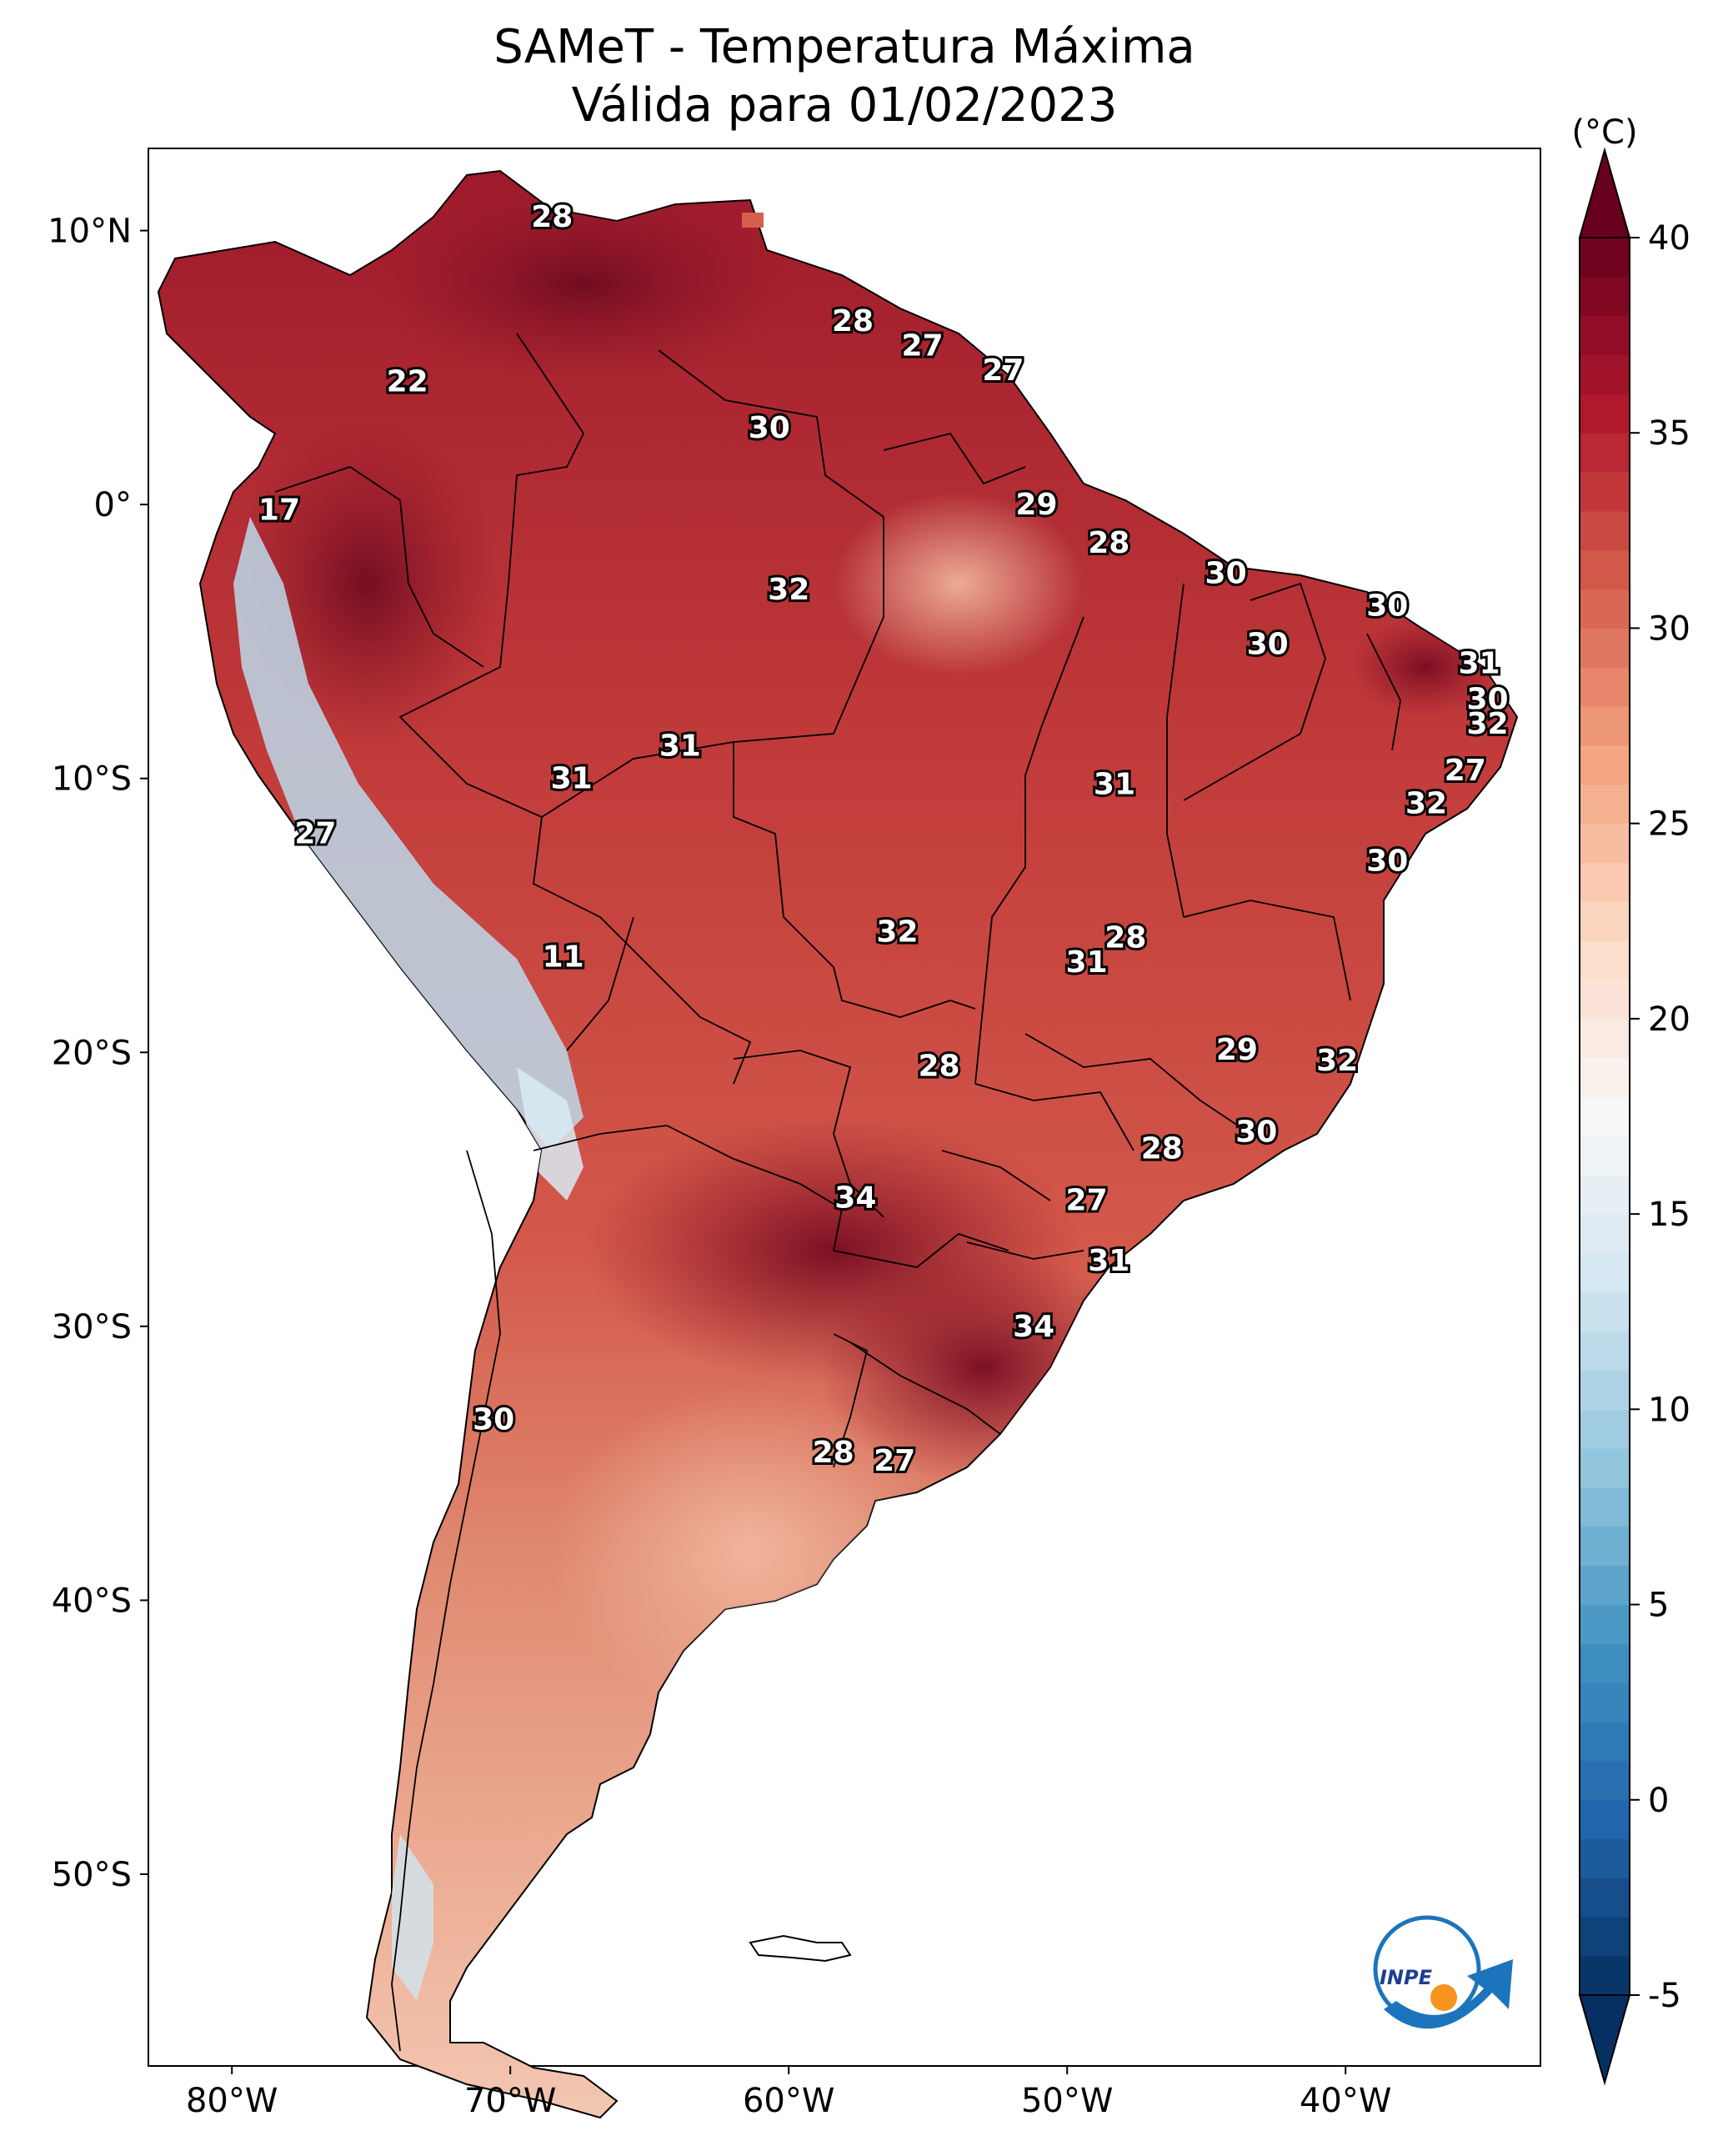  What do you see at coordinates (408, 834) in the screenshot?
I see `andes-cool-band` at bounding box center [408, 834].